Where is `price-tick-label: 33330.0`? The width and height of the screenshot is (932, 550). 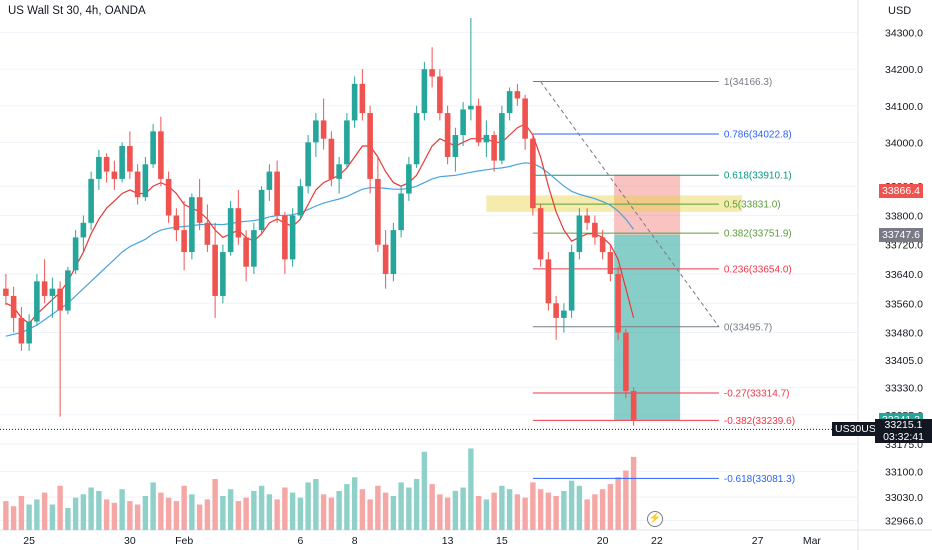 price-tick-label: 33330.0 is located at coordinates (904, 388).